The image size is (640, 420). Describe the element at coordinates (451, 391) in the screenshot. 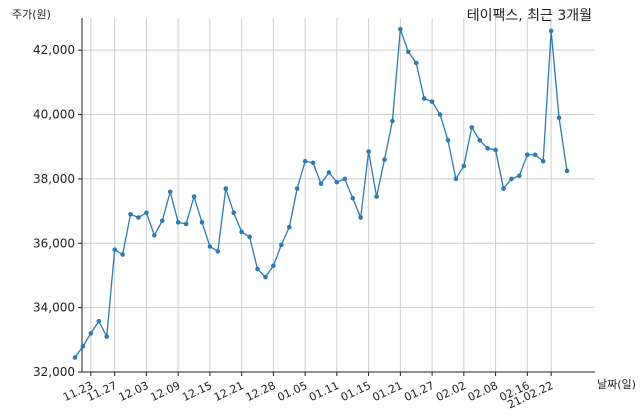

I see `x-tick-label: 02.02` at that location.